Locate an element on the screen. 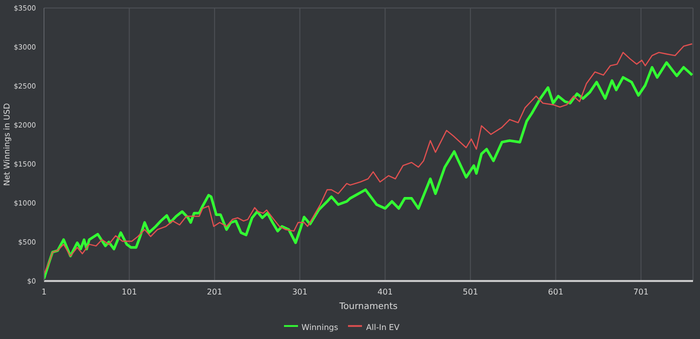  x-tick-label: 501 is located at coordinates (470, 292).